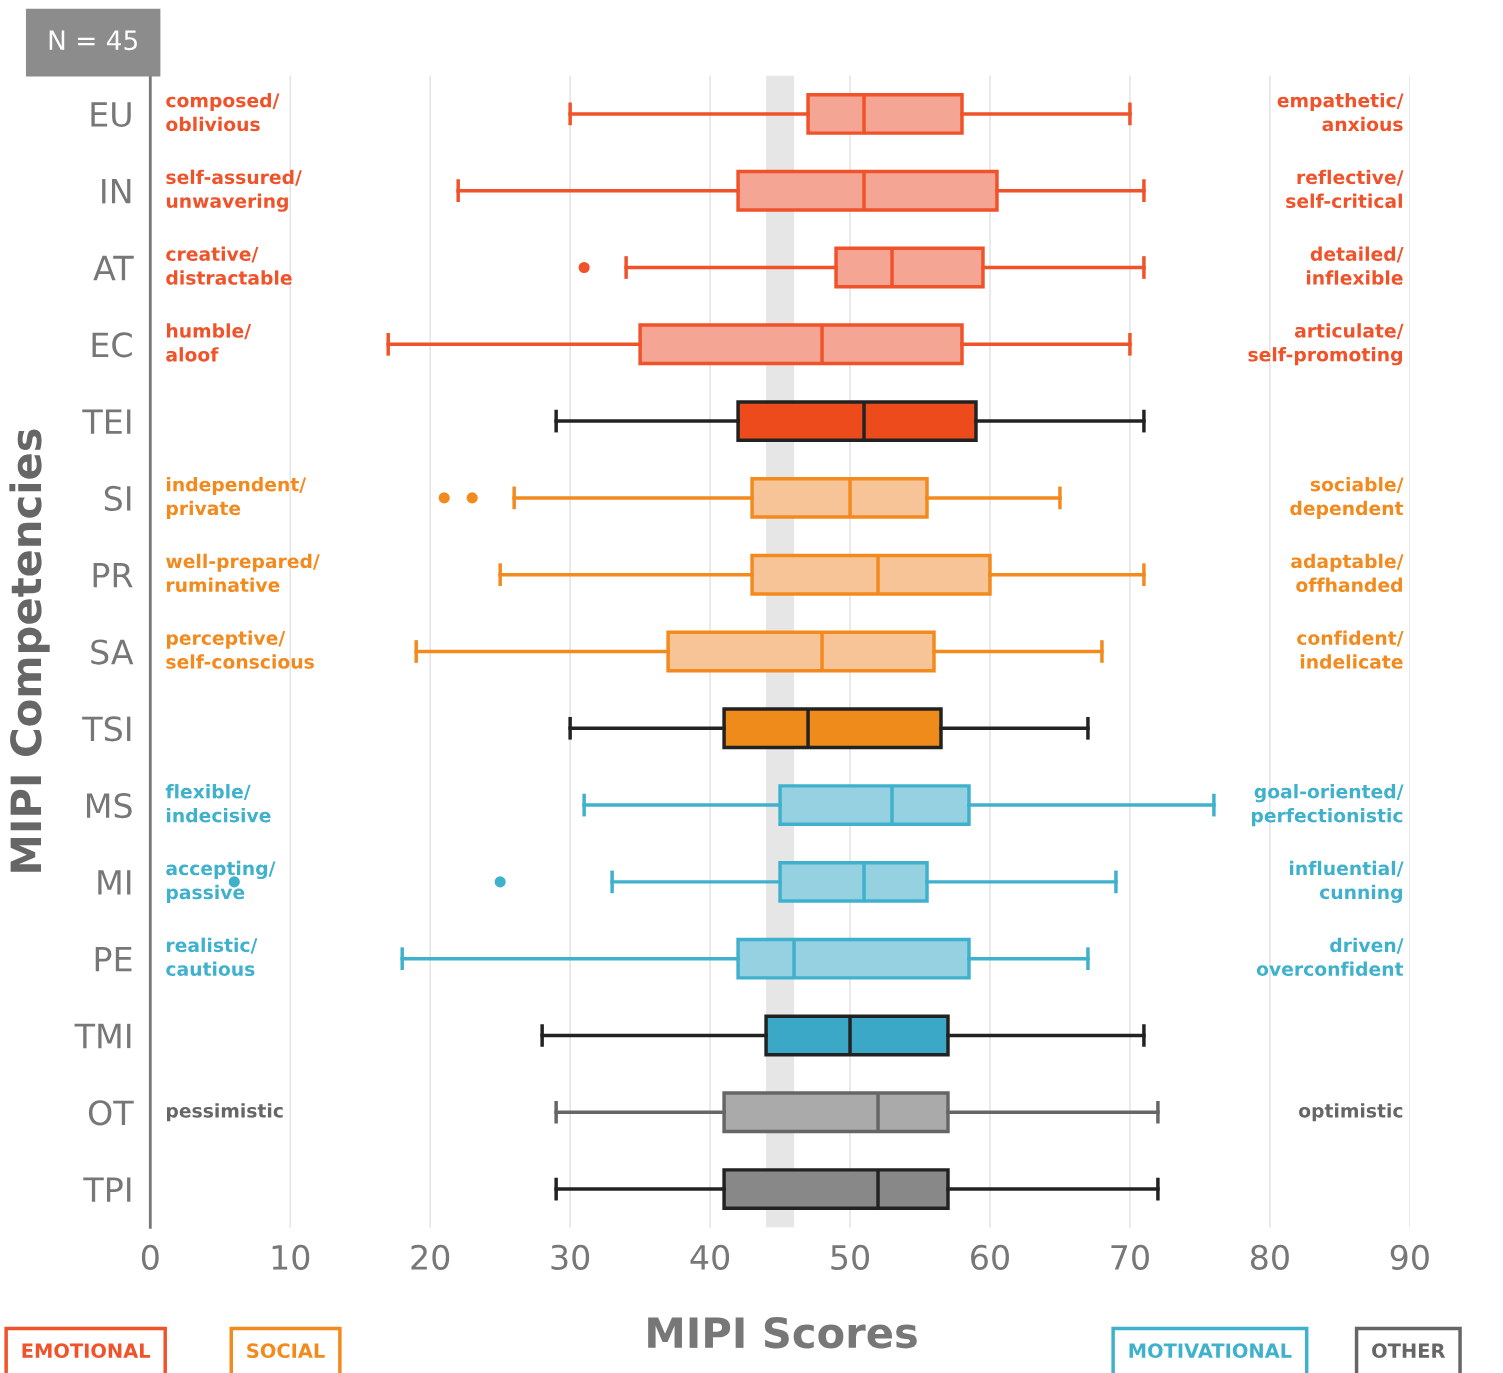  Describe the element at coordinates (240, 649) in the screenshot. I see `annotation: perceptive/ self-conscious` at that location.